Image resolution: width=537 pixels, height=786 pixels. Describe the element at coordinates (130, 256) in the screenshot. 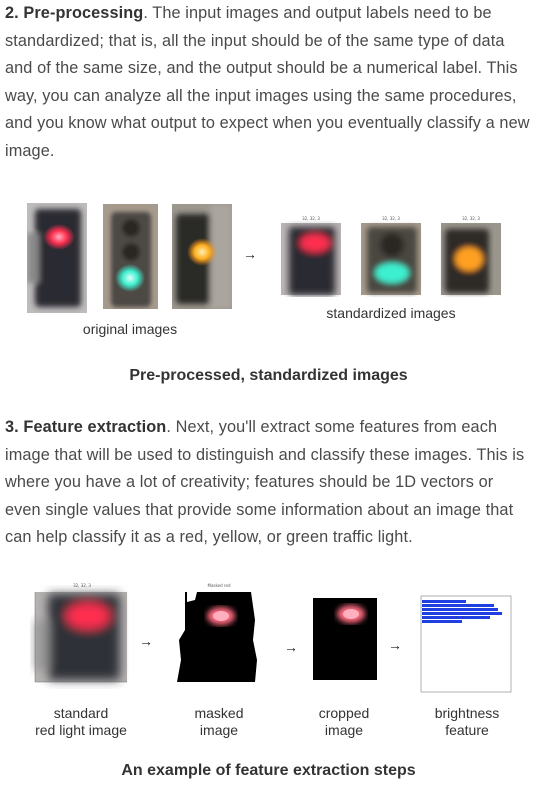

I see `original-image-green` at that location.